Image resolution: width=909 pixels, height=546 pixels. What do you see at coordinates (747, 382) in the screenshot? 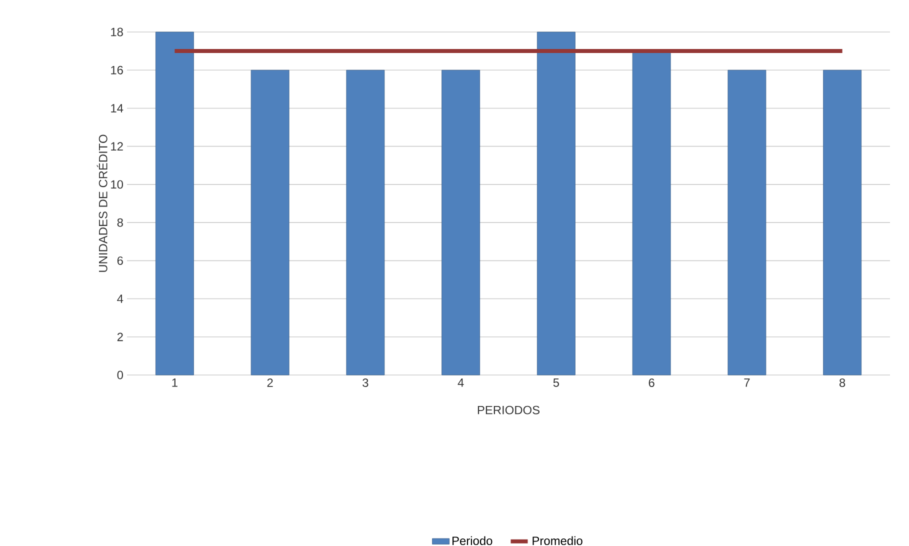
I see `x-tick-label: 7` at bounding box center [747, 382].